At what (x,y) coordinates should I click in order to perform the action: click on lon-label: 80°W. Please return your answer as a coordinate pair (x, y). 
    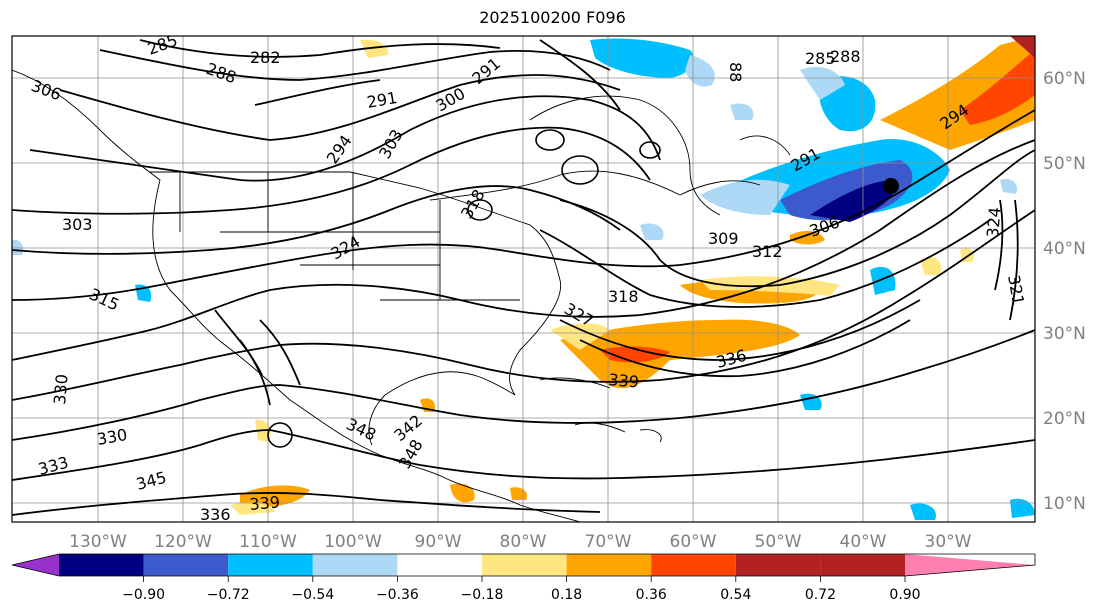
    Looking at the image, I should click on (523, 542).